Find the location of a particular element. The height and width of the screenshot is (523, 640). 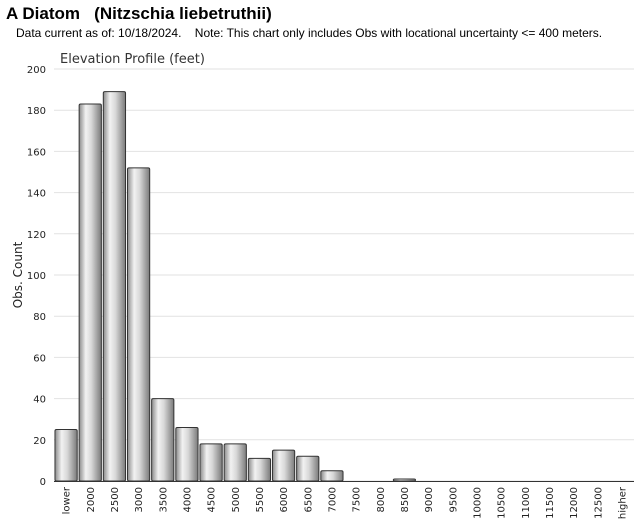

x-tick-label: 4000 is located at coordinates (187, 499).